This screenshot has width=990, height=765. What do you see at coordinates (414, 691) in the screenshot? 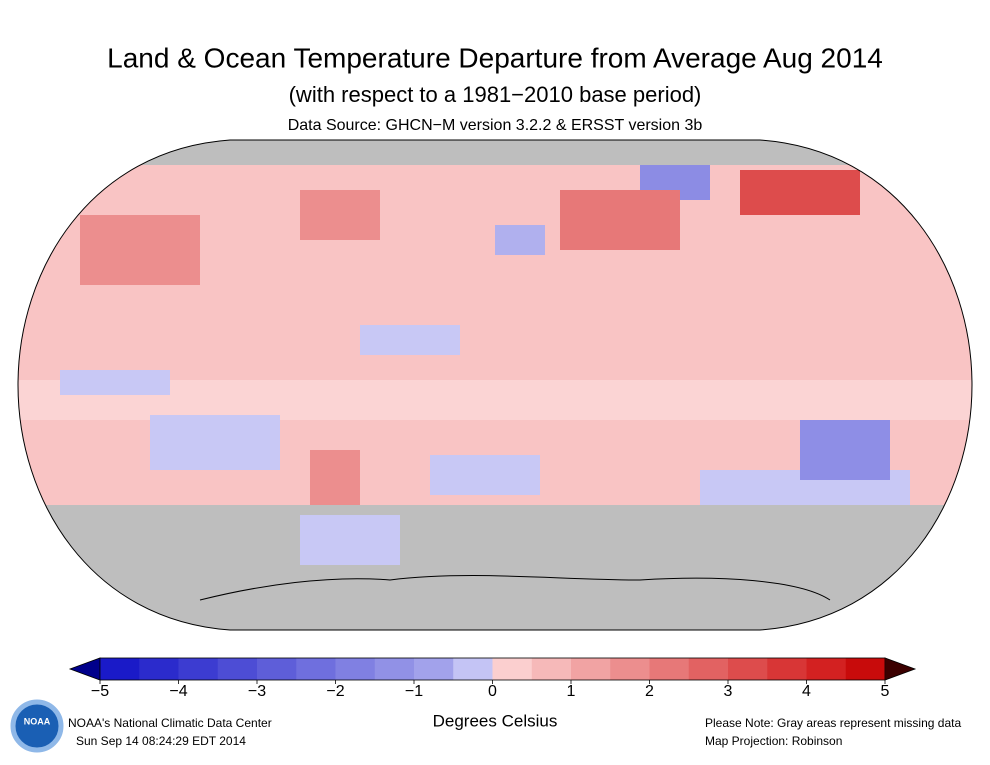
I see `tick-label: −1` at bounding box center [414, 691].